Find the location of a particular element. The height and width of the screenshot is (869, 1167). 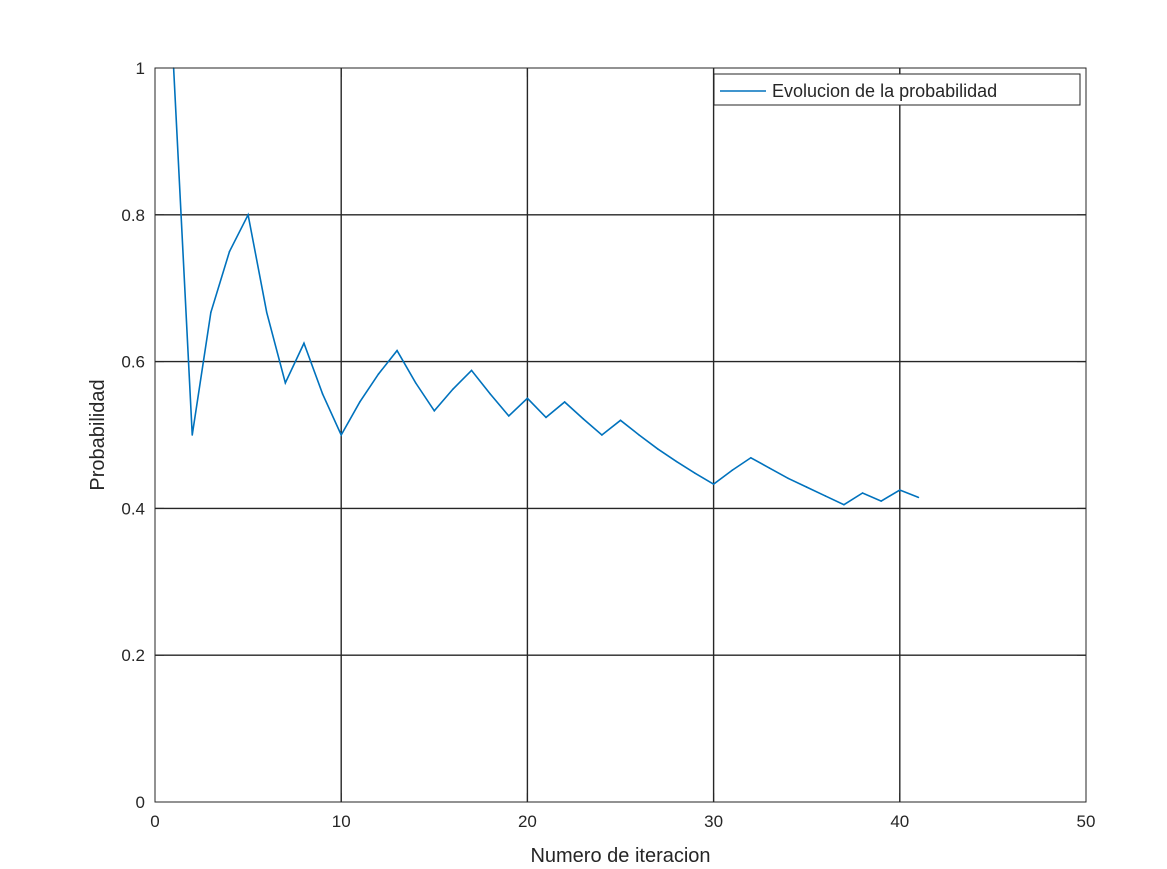

x-tick-label: 50 is located at coordinates (1086, 821).